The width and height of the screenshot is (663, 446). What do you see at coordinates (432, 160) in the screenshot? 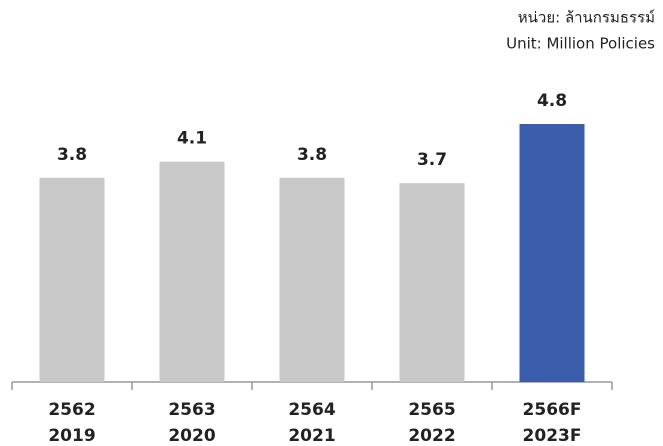
I see `data-label: 3.7` at bounding box center [432, 160].